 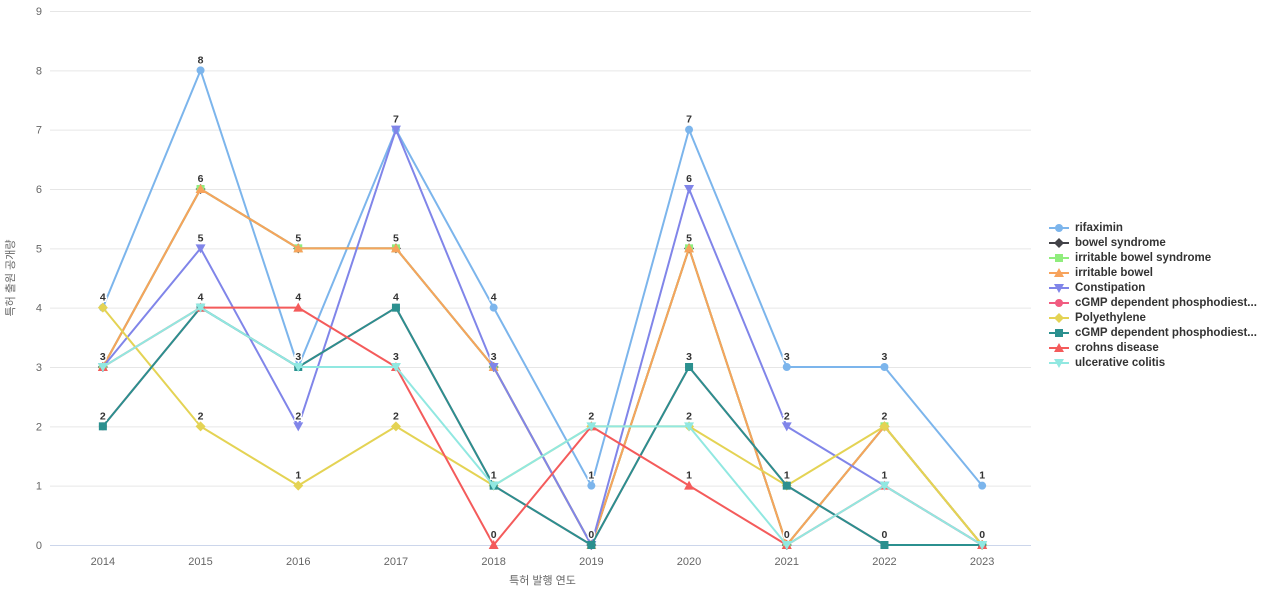 I want to click on legend-item-constipation: Constipation, so click(x=1152, y=288).